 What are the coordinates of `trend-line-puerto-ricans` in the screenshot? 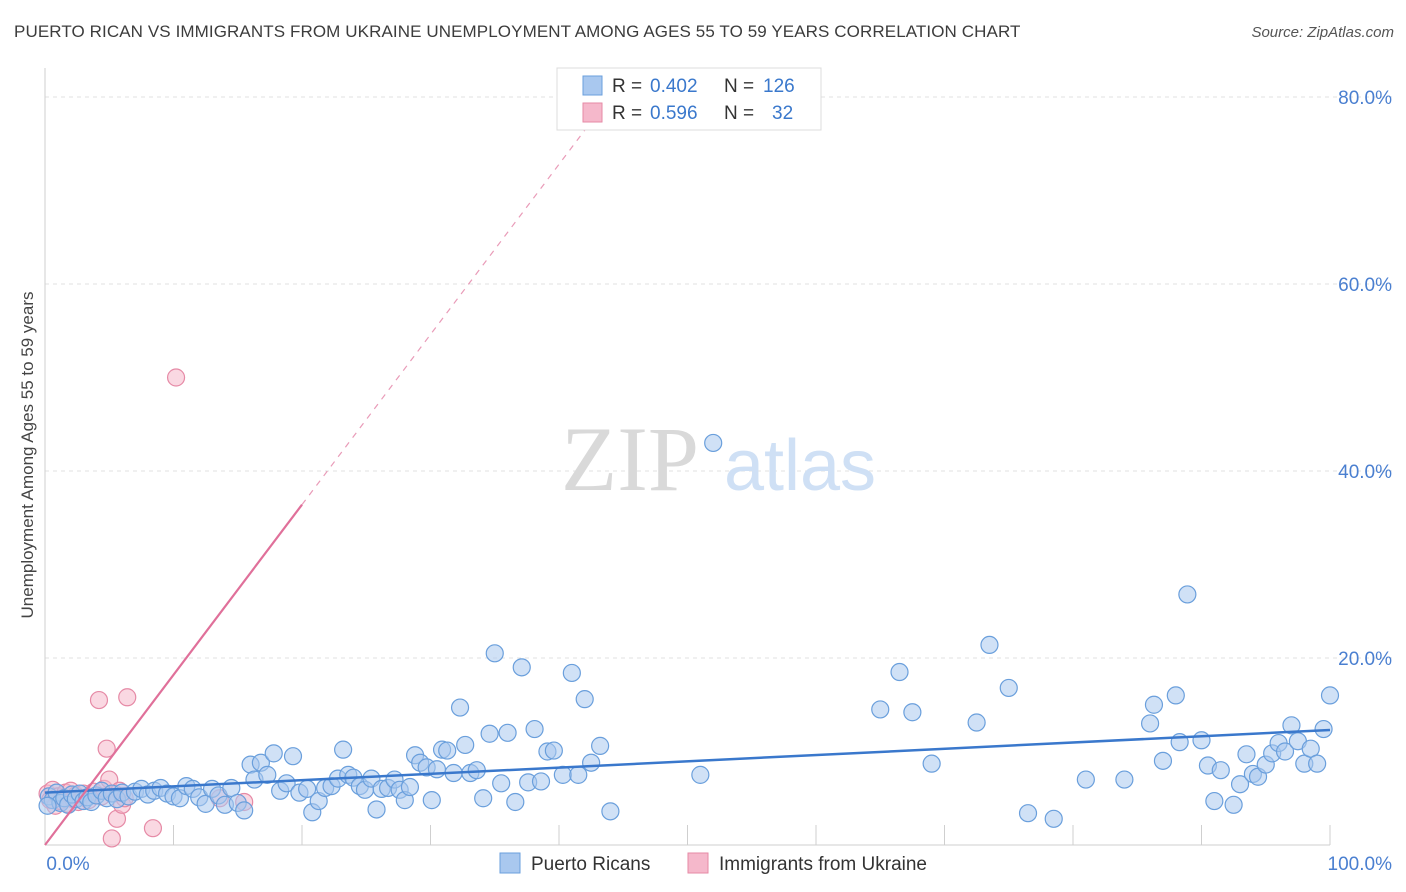 It's located at (687, 761).